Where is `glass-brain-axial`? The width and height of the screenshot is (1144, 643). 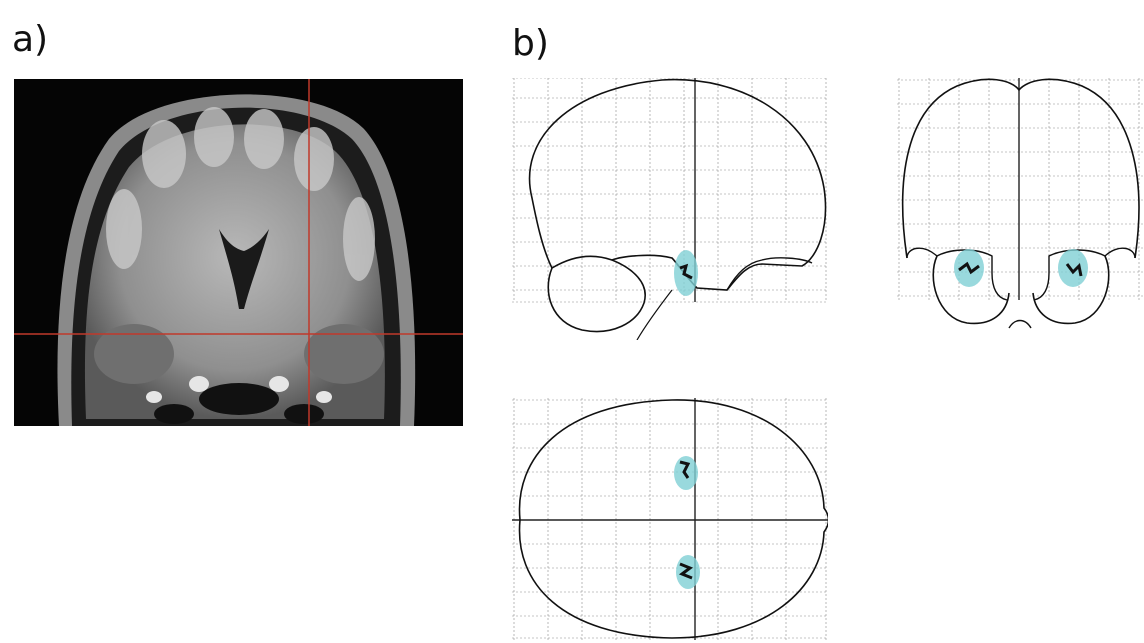
glass-brain-axial is located at coordinates (670, 519).